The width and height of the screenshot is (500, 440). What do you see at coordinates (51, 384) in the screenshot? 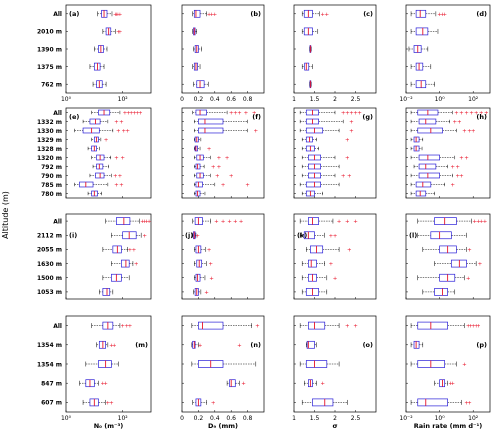
I see `category-label: 847 m` at bounding box center [51, 384].